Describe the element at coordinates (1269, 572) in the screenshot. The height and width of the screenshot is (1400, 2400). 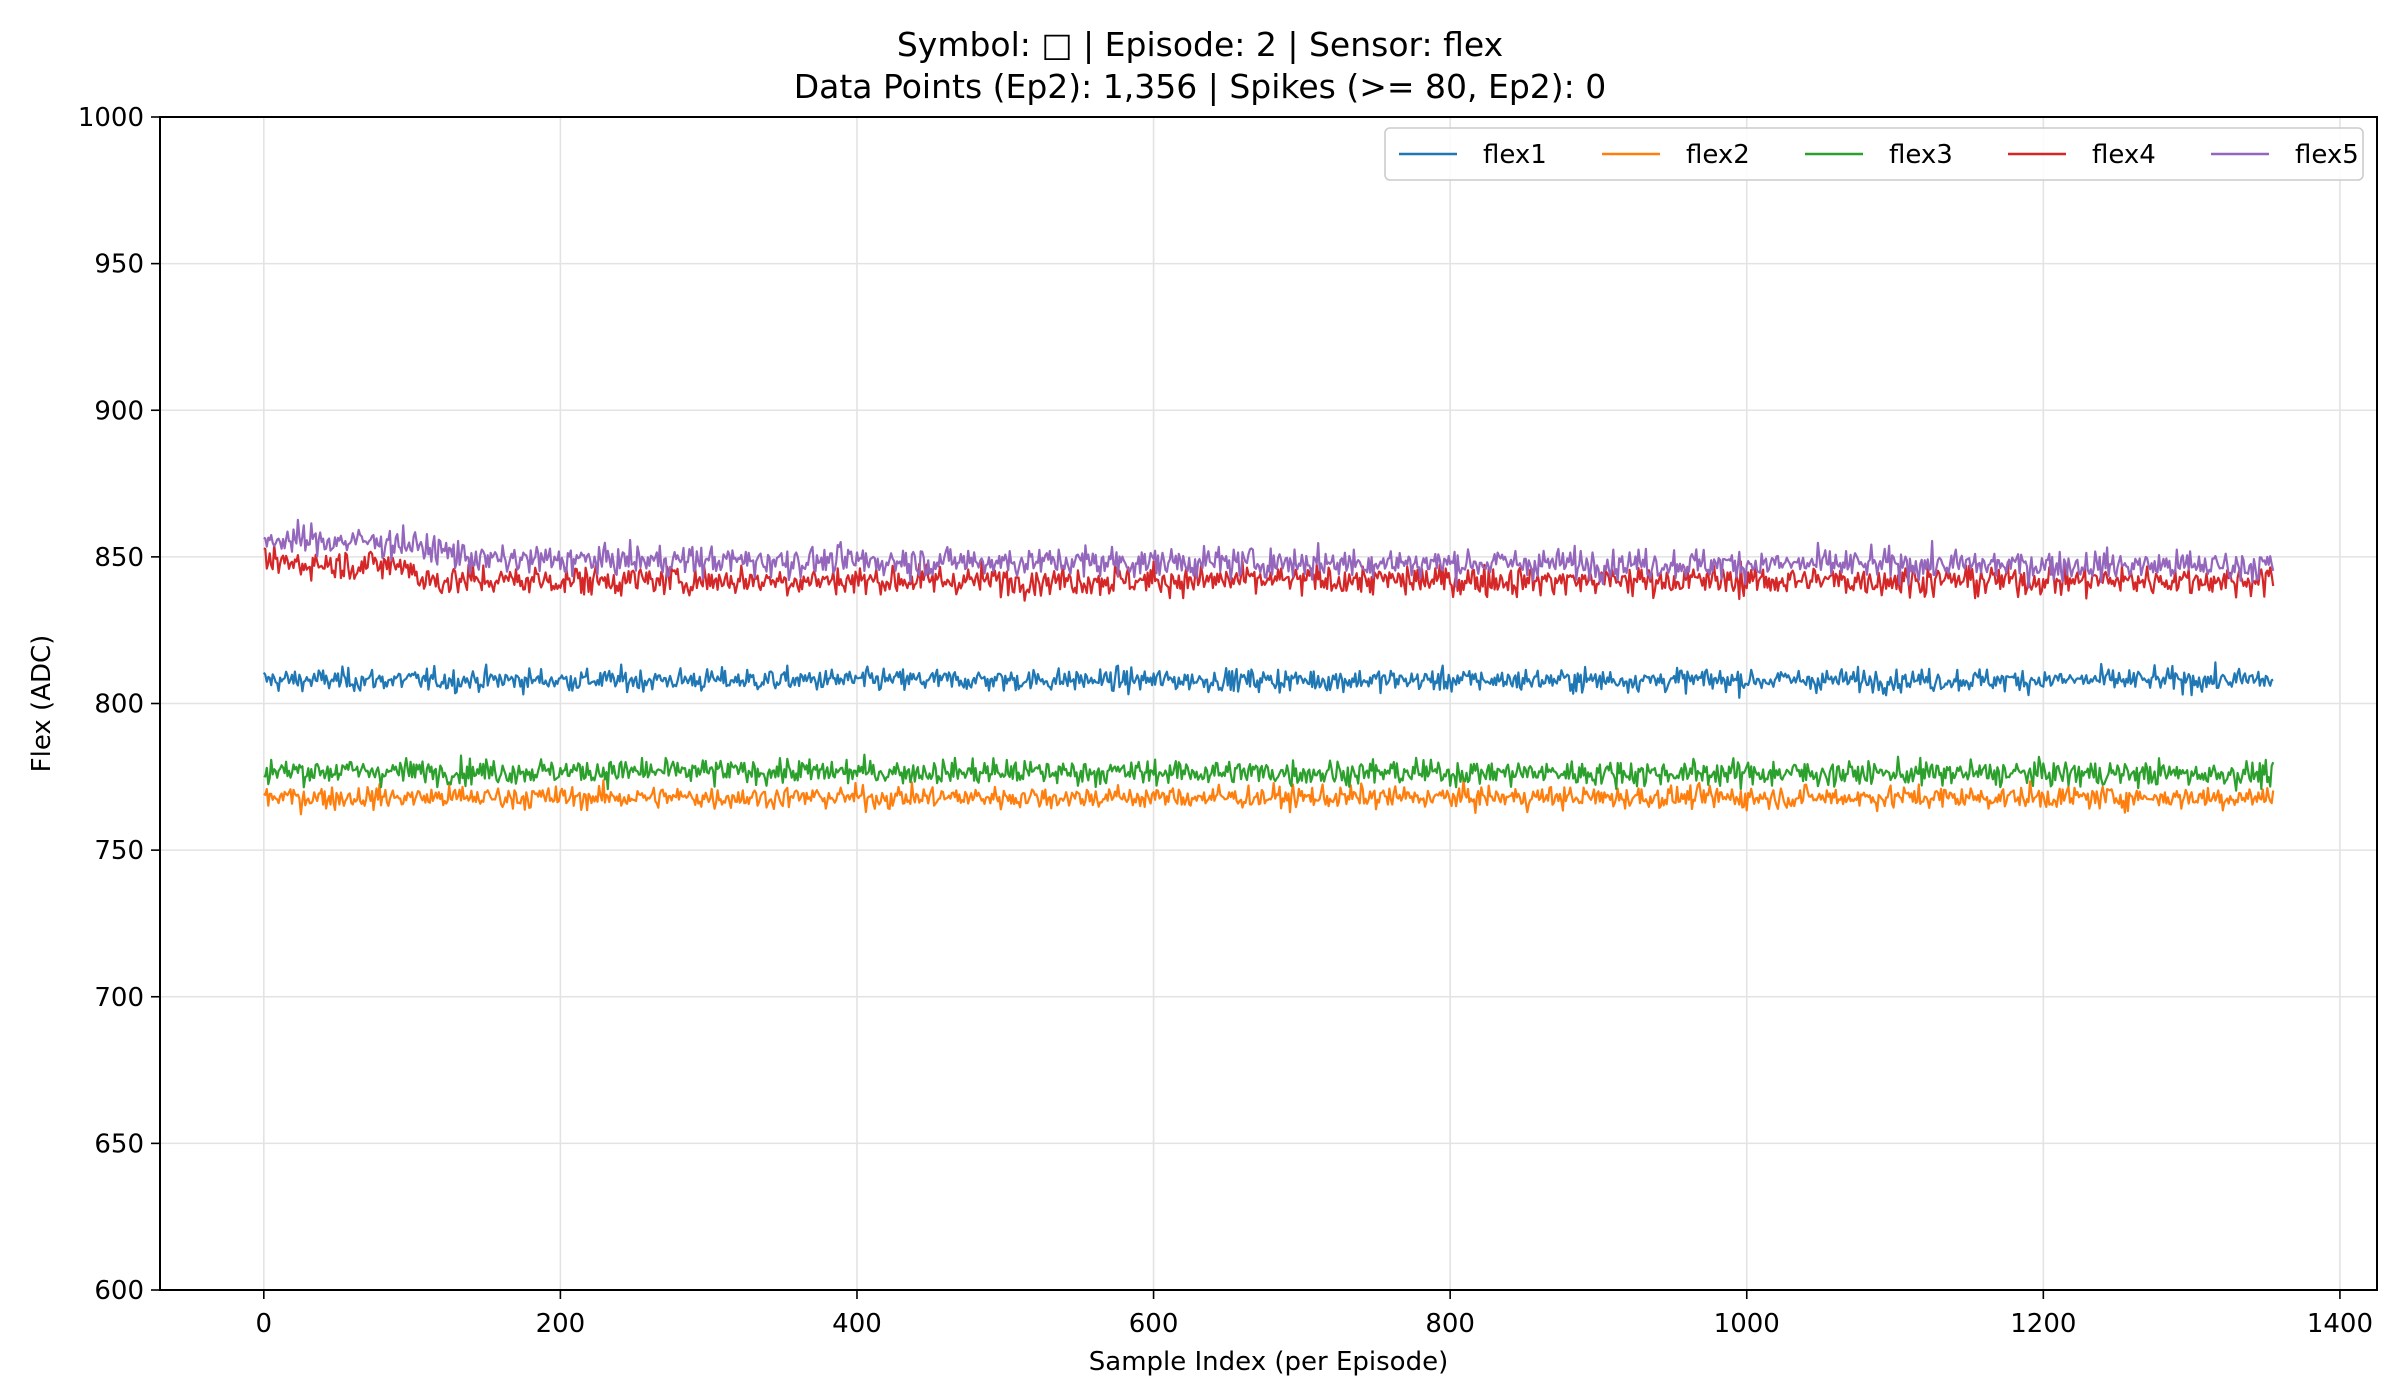
I see `series-line-flex4` at that location.